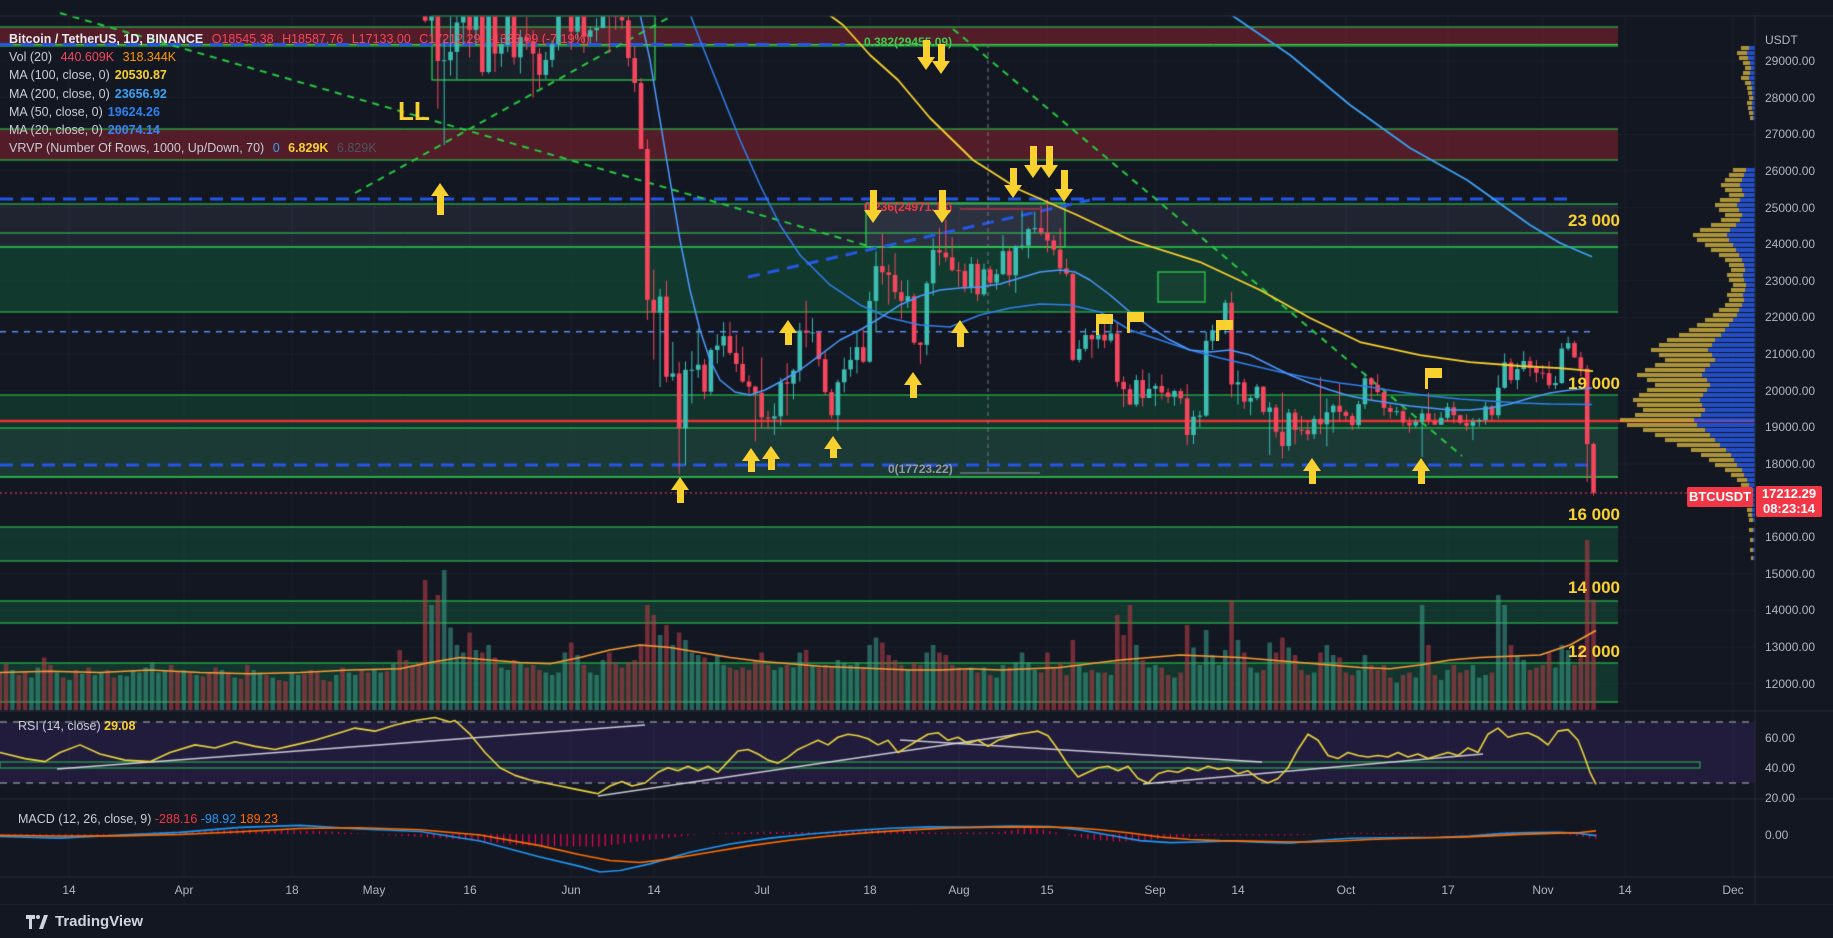  Describe the element at coordinates (37, 922) in the screenshot. I see `tradingview-logo-icon` at that location.